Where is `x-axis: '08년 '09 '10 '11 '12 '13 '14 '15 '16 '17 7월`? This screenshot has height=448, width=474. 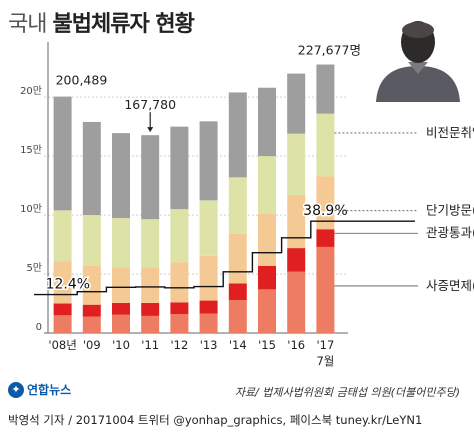 x-axis: '08년 '09 '10 '11 '12 '13 '14 '15 '16 '17 7월 is located at coordinates (191, 353).